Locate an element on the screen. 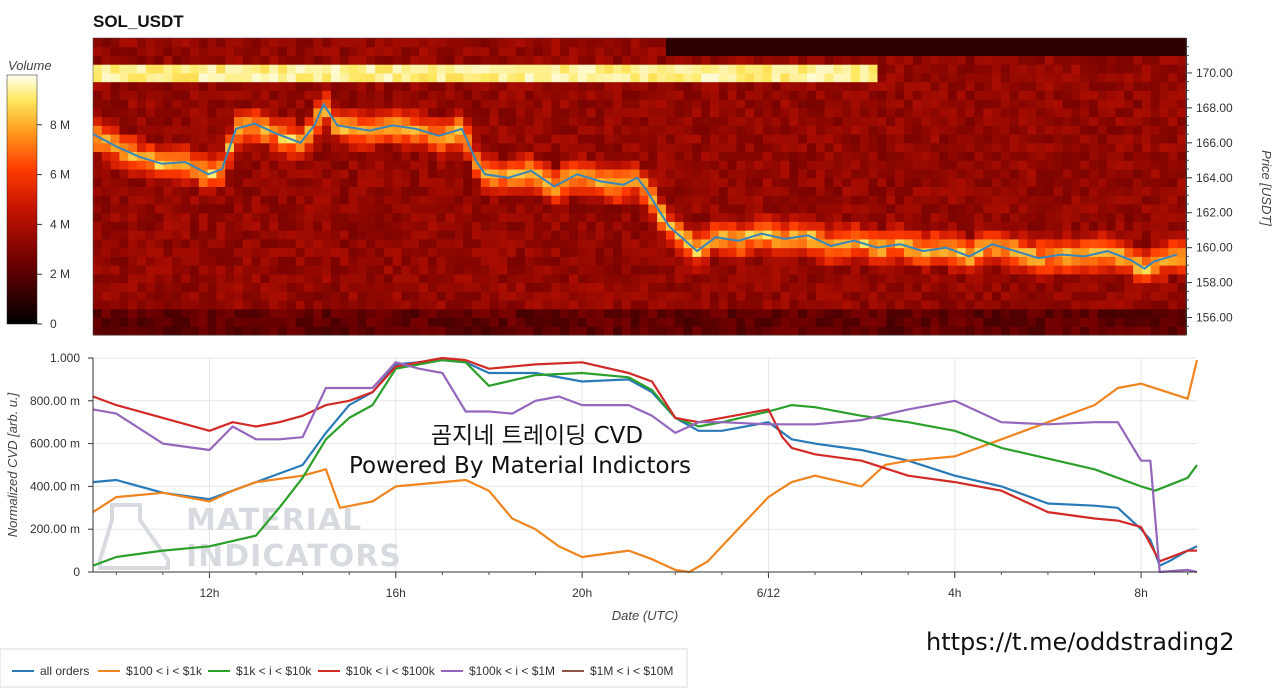  overlay-subtitle: Powered By Material Indictors is located at coordinates (520, 466).